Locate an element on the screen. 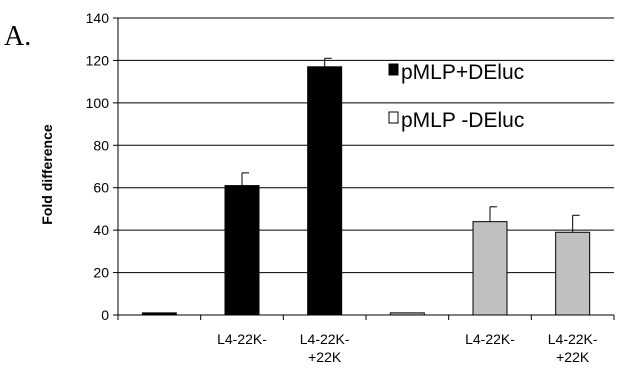  legend: pMLP+DEluc pMLP -DEluc is located at coordinates (456, 96).